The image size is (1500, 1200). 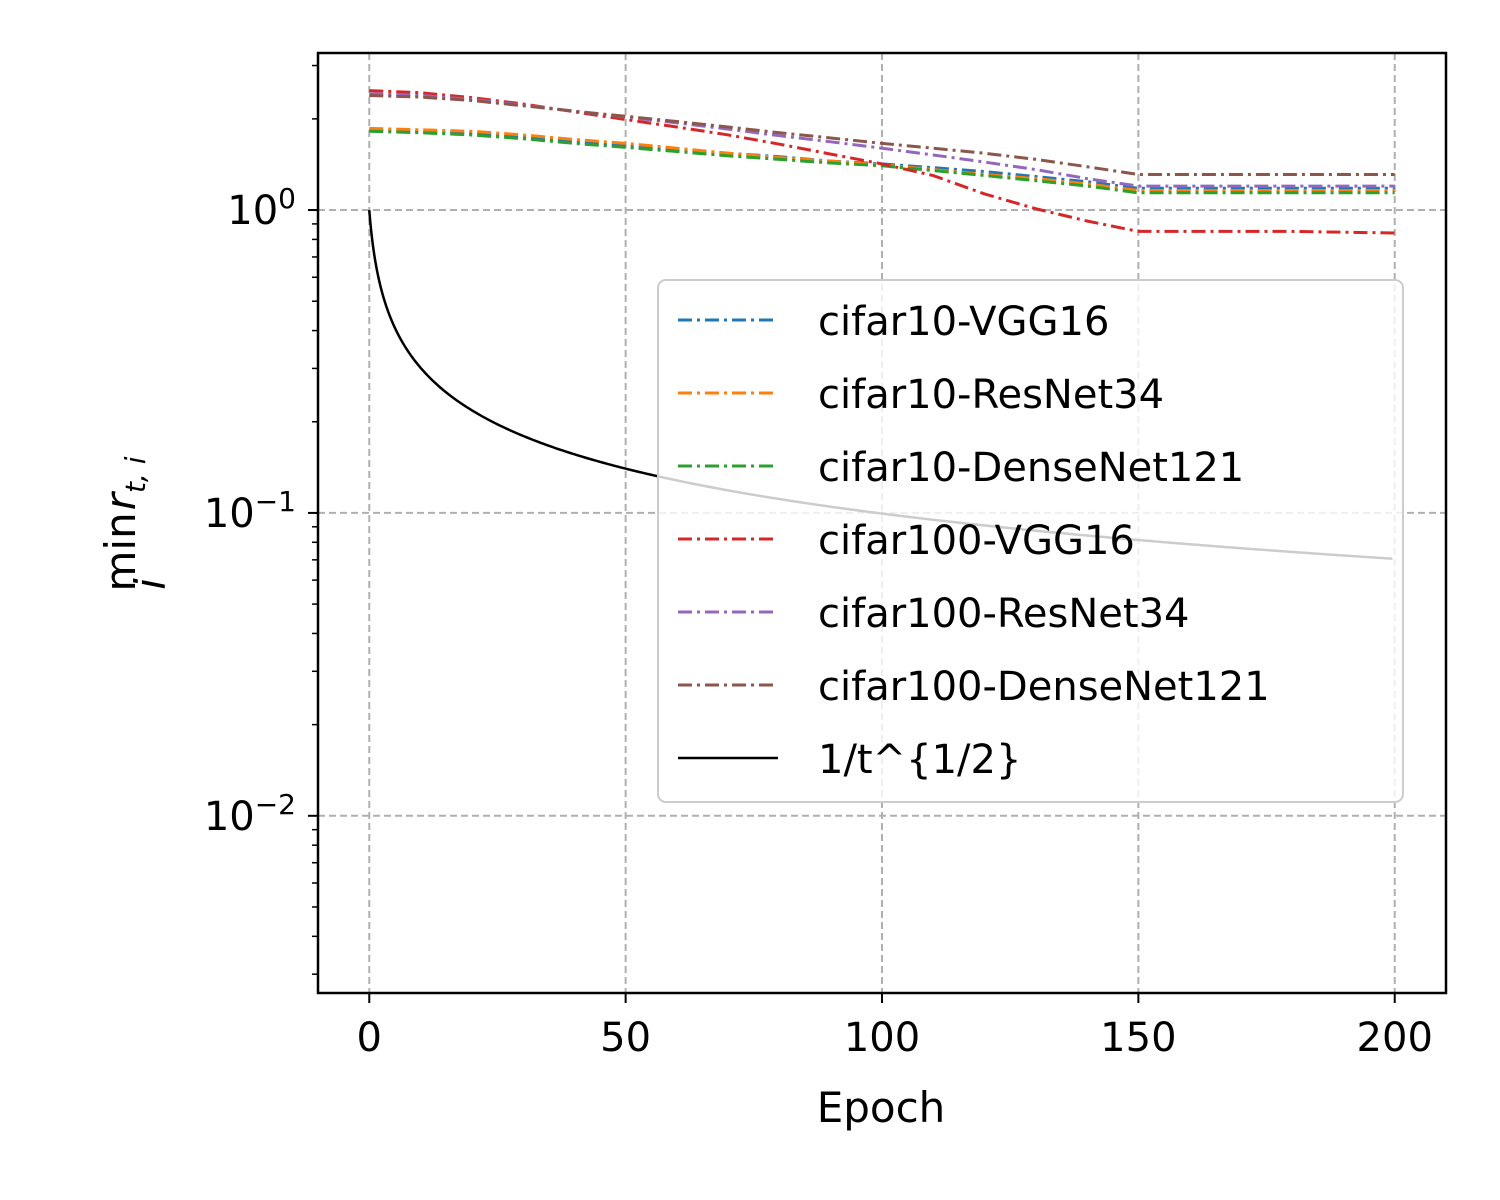 What do you see at coordinates (991, 395) in the screenshot?
I see `legend-label: cifar10-ResNet34` at bounding box center [991, 395].